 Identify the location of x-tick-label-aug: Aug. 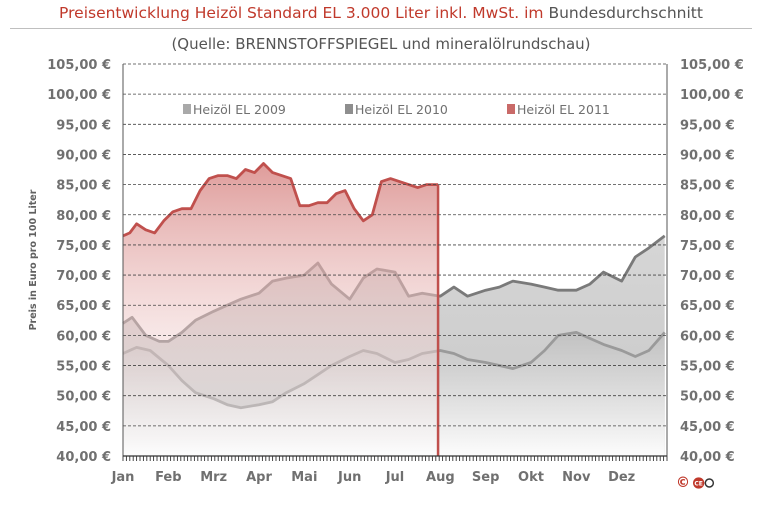
(440, 477).